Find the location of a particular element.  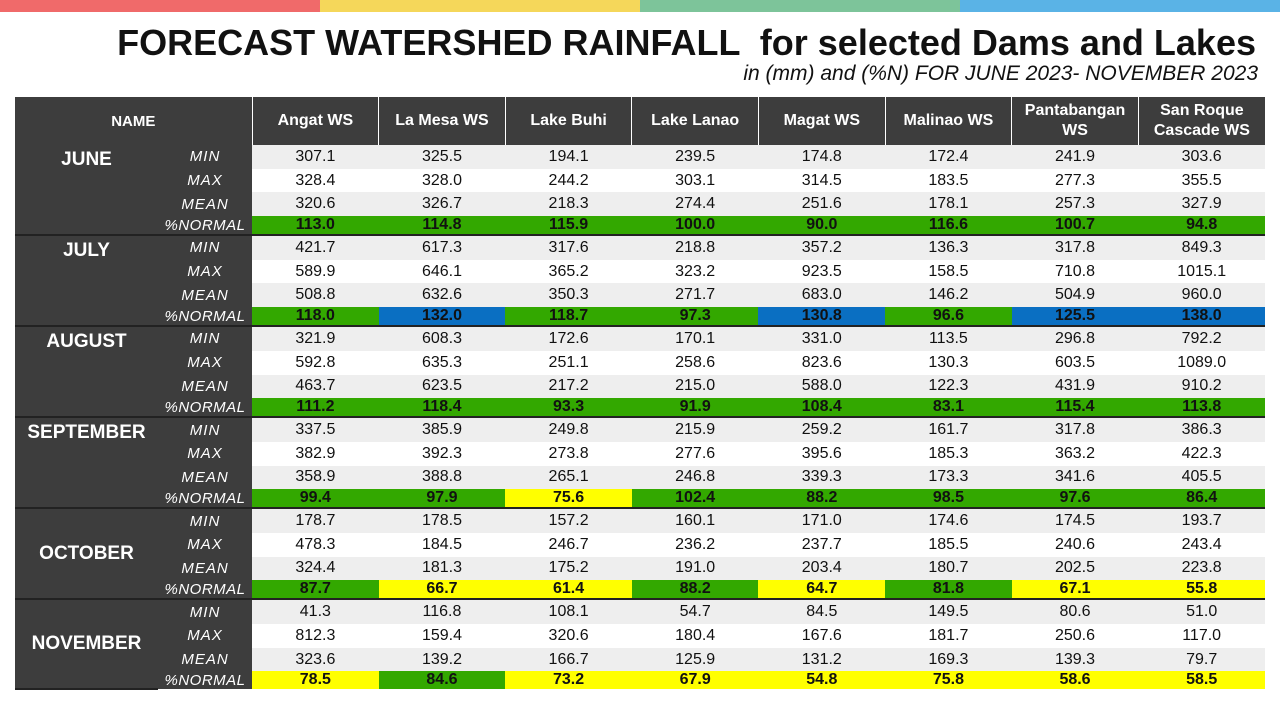

rainfall-value-cell: 812.3 is located at coordinates (315, 636).